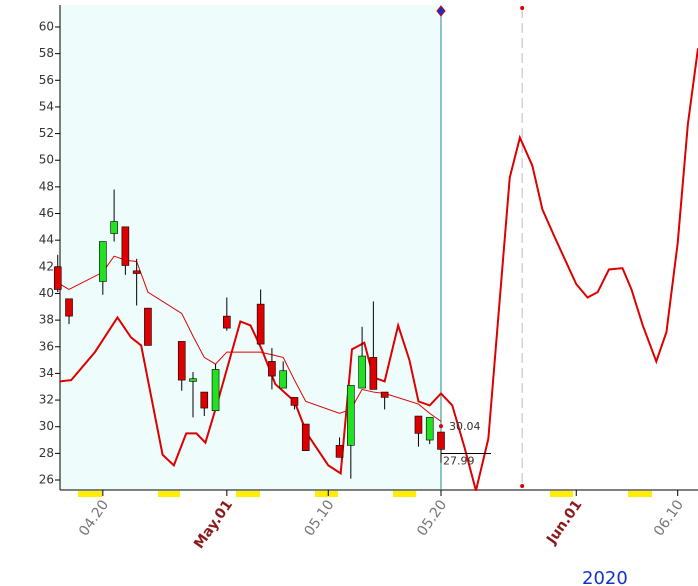 The height and width of the screenshot is (586, 698). Describe the element at coordinates (46, 426) in the screenshot. I see `y-tick-label: 30` at that location.